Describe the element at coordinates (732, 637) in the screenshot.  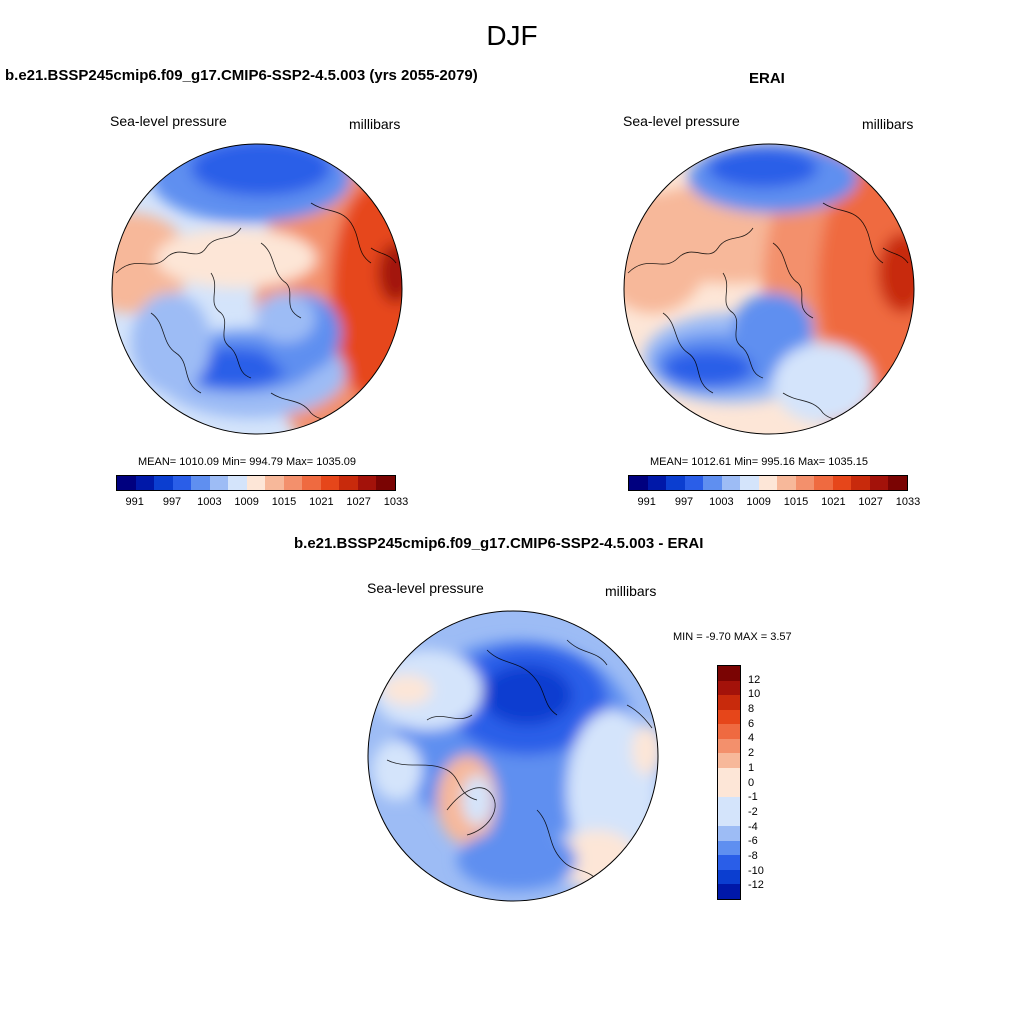
I see `diff-stats: MIN = -9.70 MAX = 3.57` at that location.